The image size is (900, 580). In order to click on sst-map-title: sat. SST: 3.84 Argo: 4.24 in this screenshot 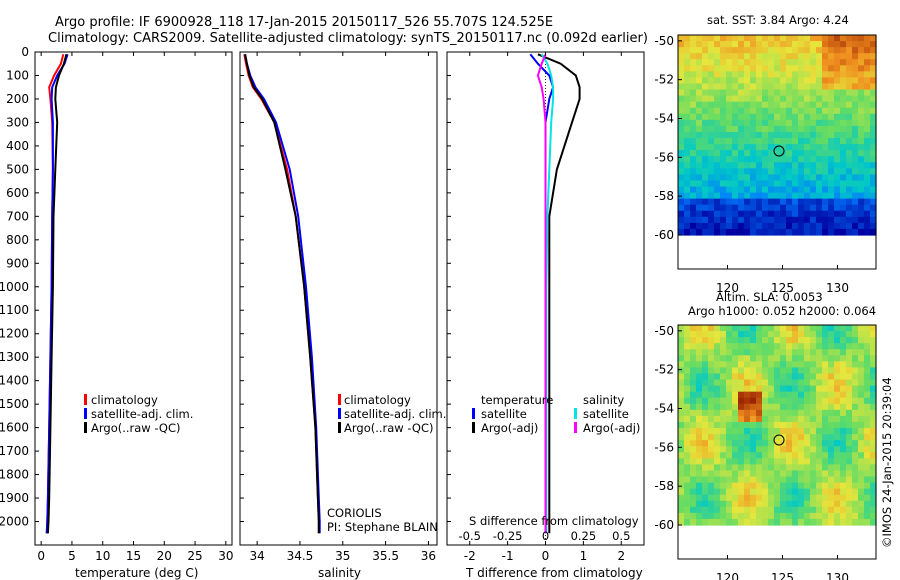, I will do `click(778, 20)`.